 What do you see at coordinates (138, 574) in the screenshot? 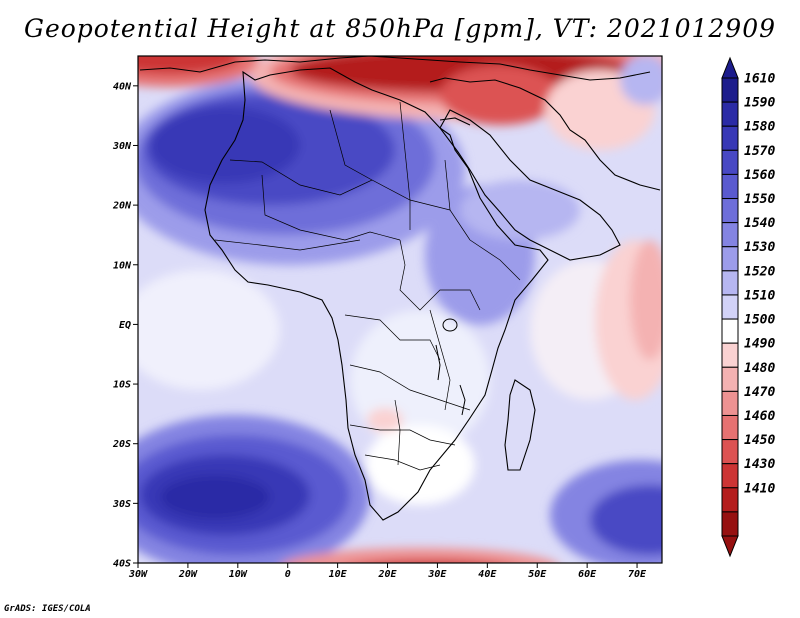
I see `lon-tick-label: 30W` at bounding box center [138, 574].